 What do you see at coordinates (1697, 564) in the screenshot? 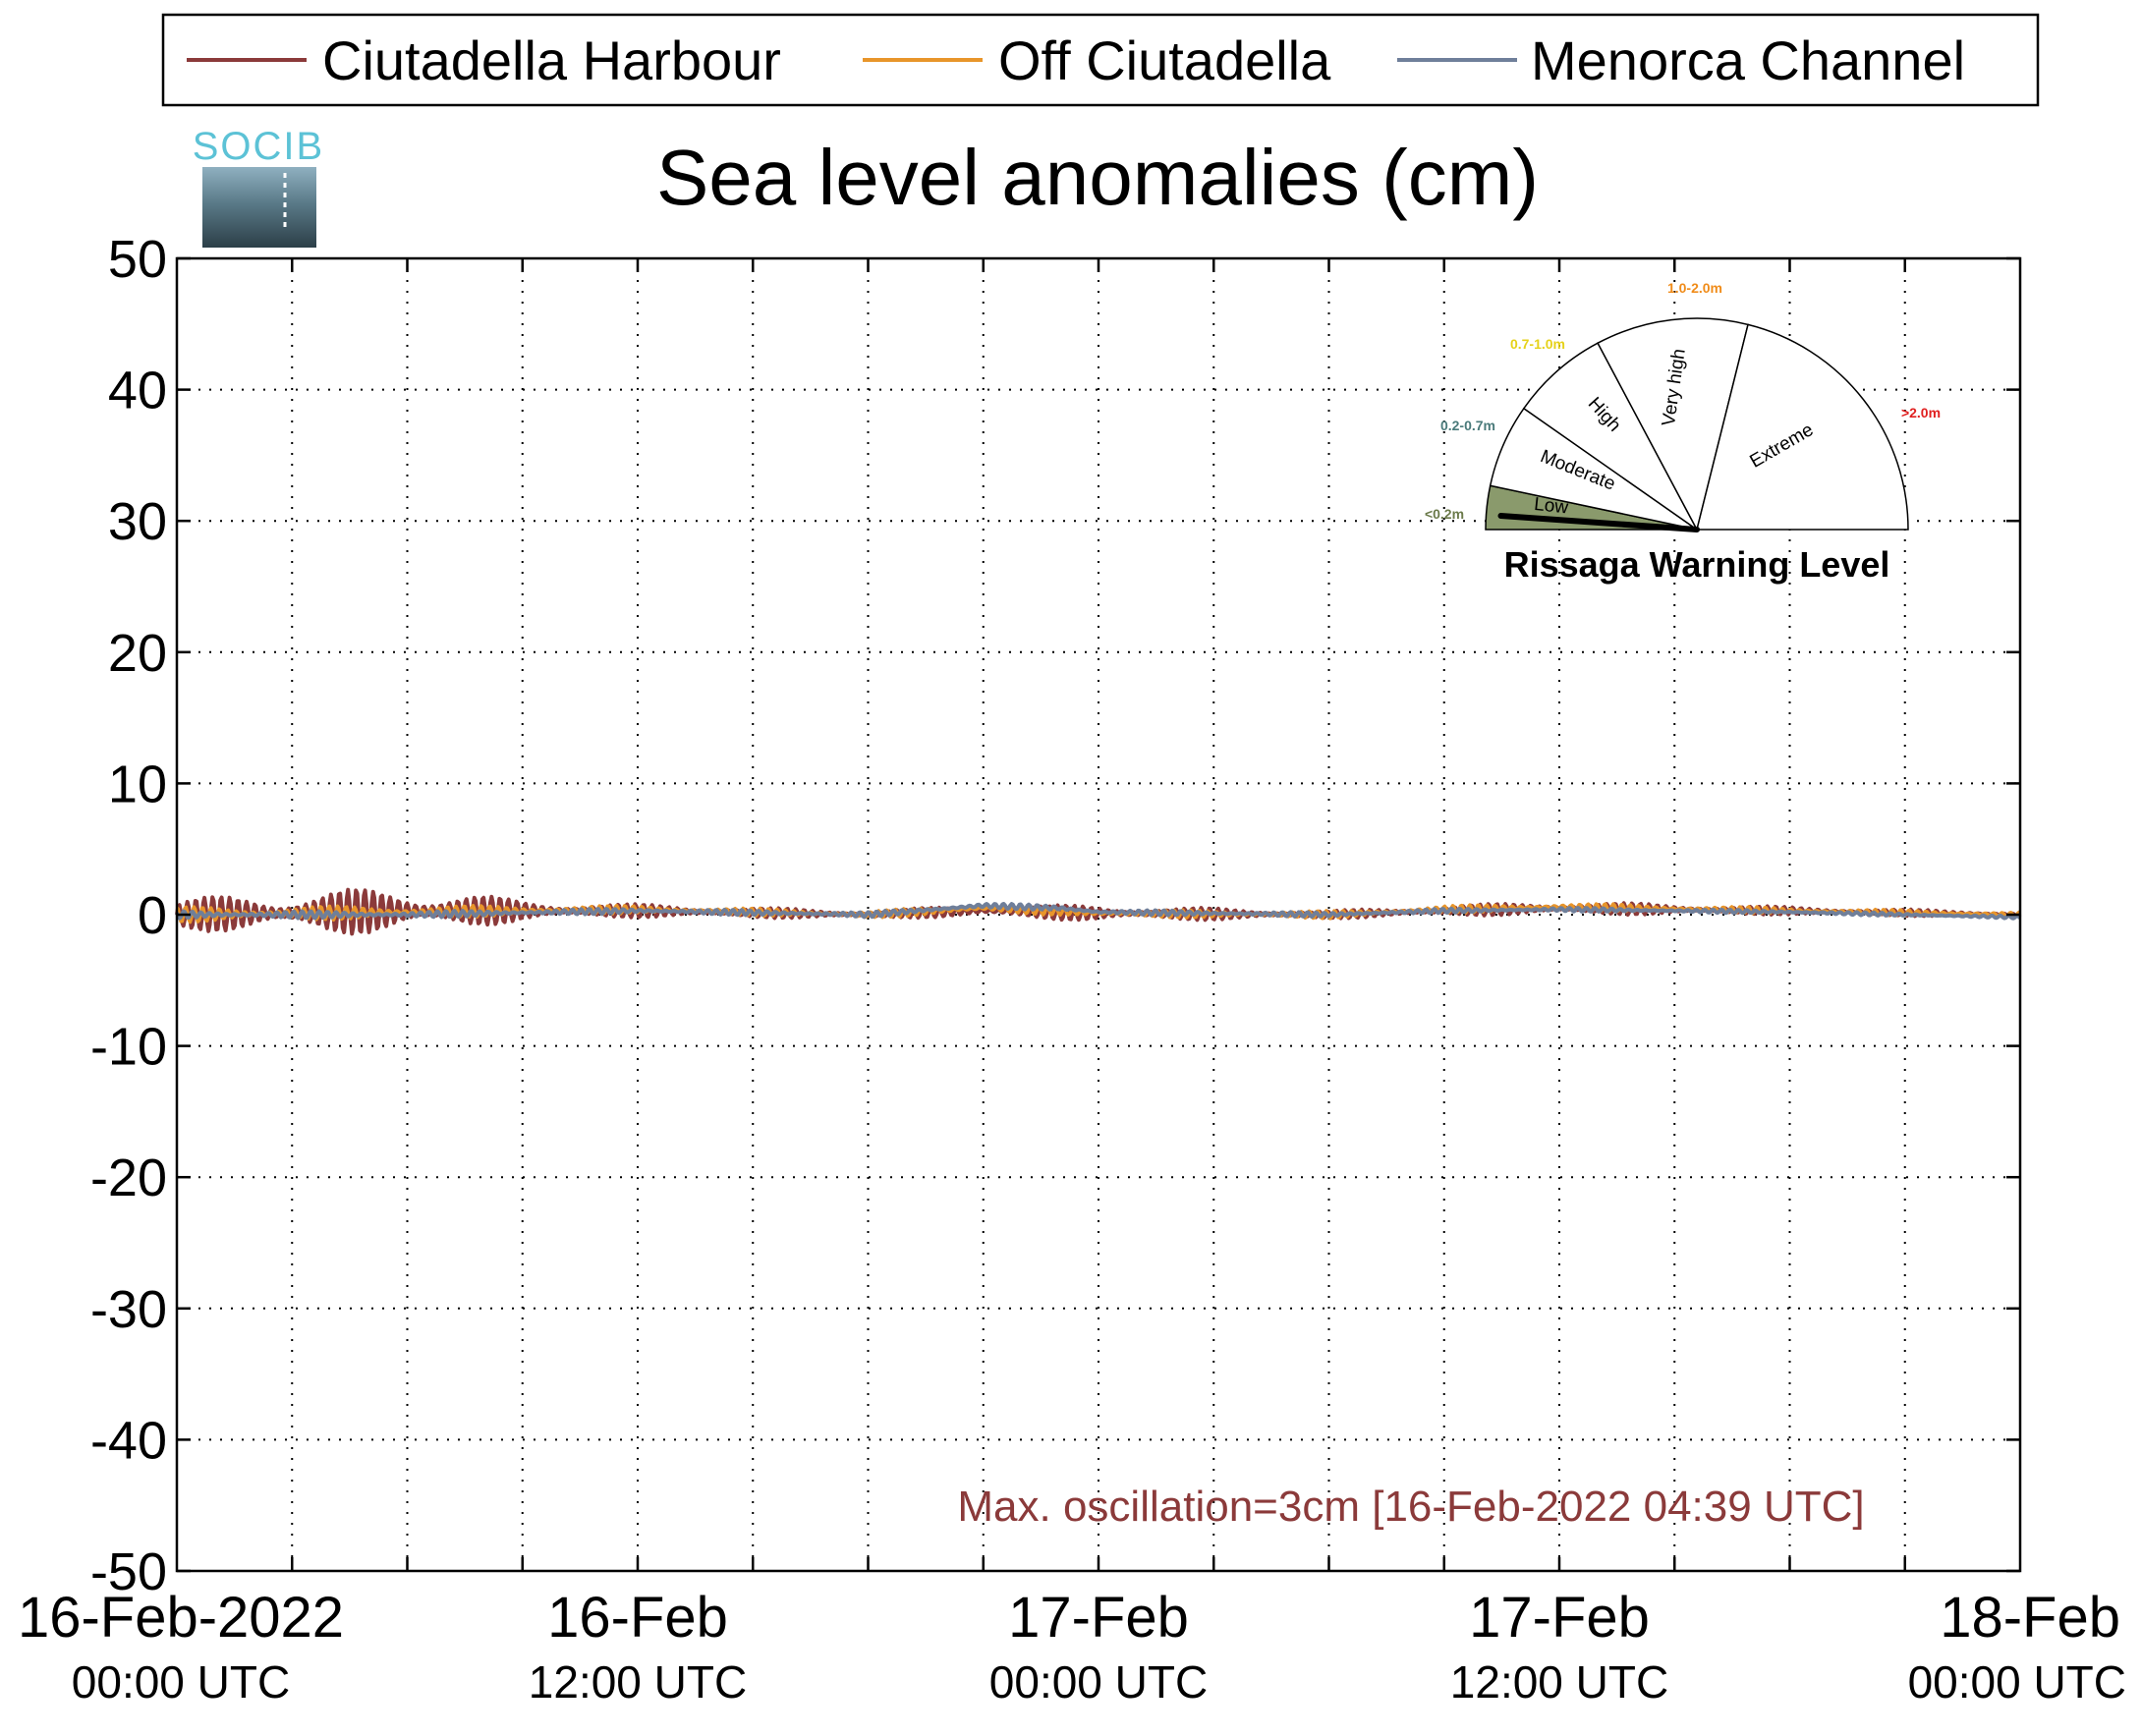
I see `gauge-title: Rissaga Warning Level` at bounding box center [1697, 564].